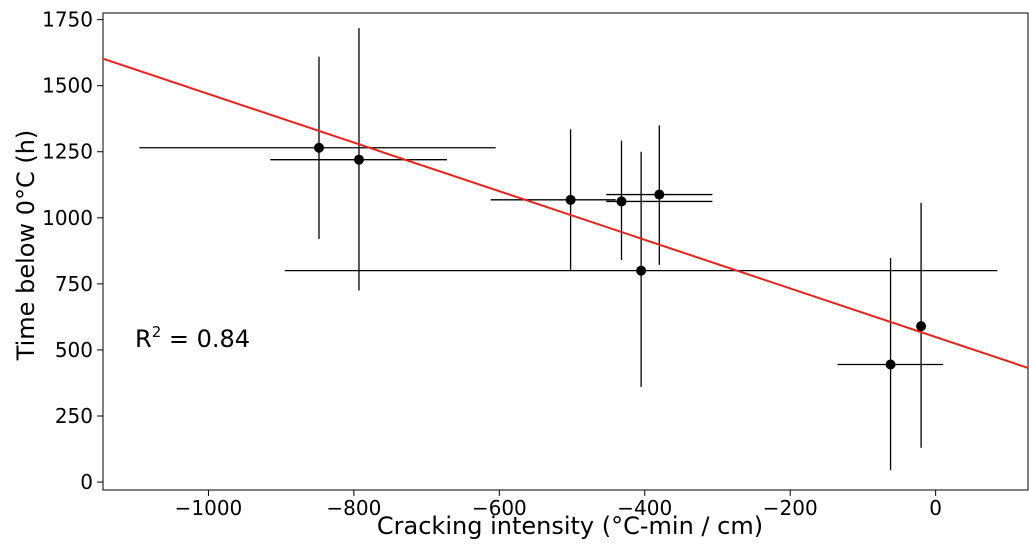  What do you see at coordinates (67, 20) in the screenshot?
I see `y-tick-label: 1750` at bounding box center [67, 20].